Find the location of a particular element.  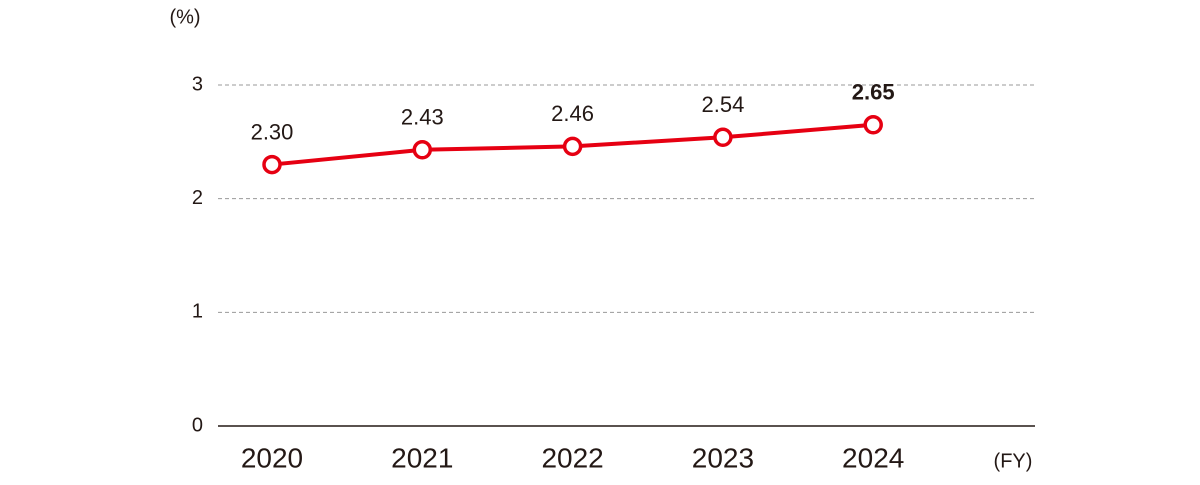

x-unit: (FY) is located at coordinates (1013, 461).